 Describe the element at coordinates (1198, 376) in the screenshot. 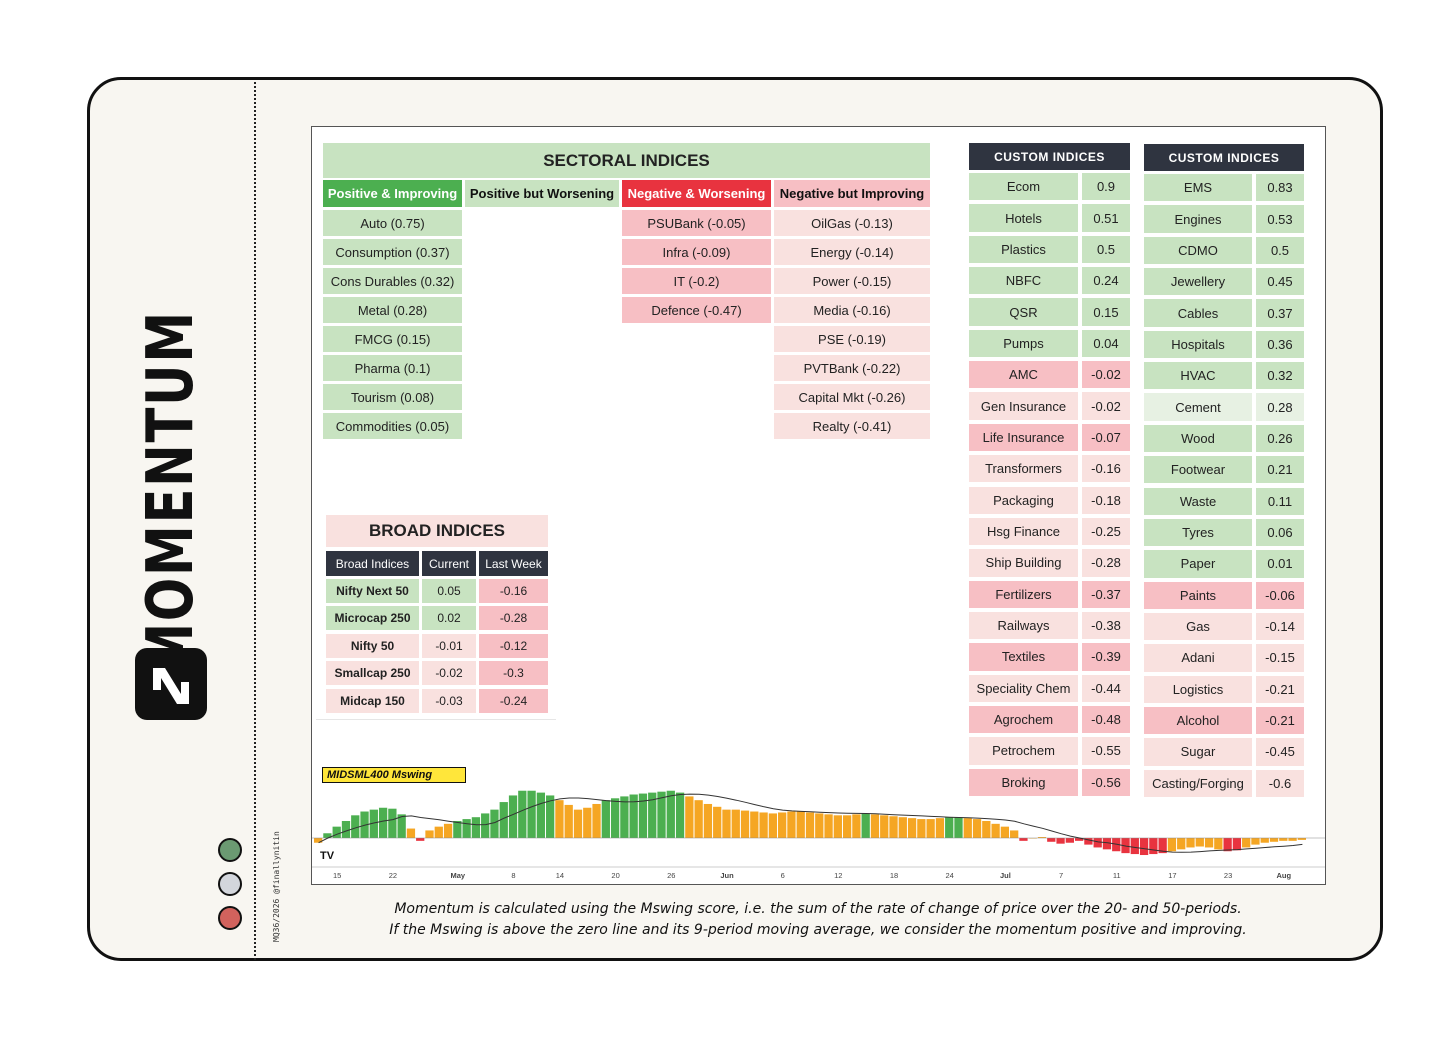

I see `custom-row-name: HVAC` at that location.